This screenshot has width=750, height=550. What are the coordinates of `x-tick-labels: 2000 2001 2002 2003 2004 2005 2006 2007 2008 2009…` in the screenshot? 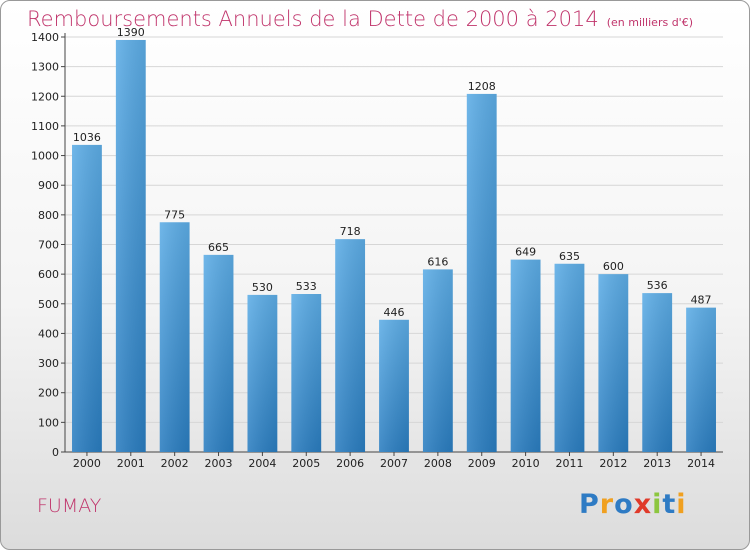 It's located at (394, 461).